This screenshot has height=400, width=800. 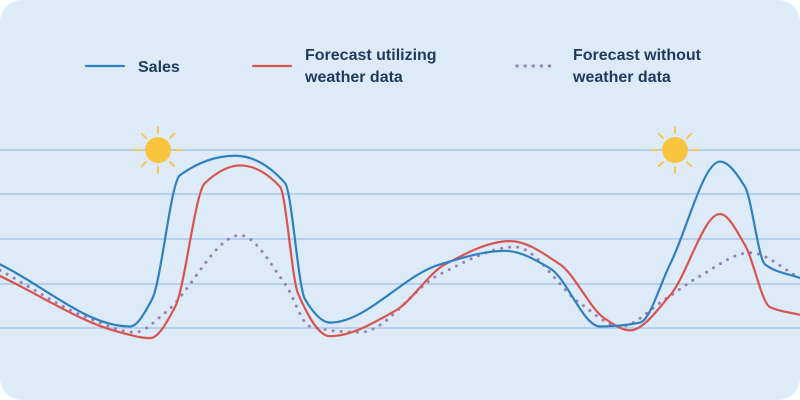 I want to click on legend-item-forecast-with-weather: Forecast utilizing weather data, so click(x=344, y=66).